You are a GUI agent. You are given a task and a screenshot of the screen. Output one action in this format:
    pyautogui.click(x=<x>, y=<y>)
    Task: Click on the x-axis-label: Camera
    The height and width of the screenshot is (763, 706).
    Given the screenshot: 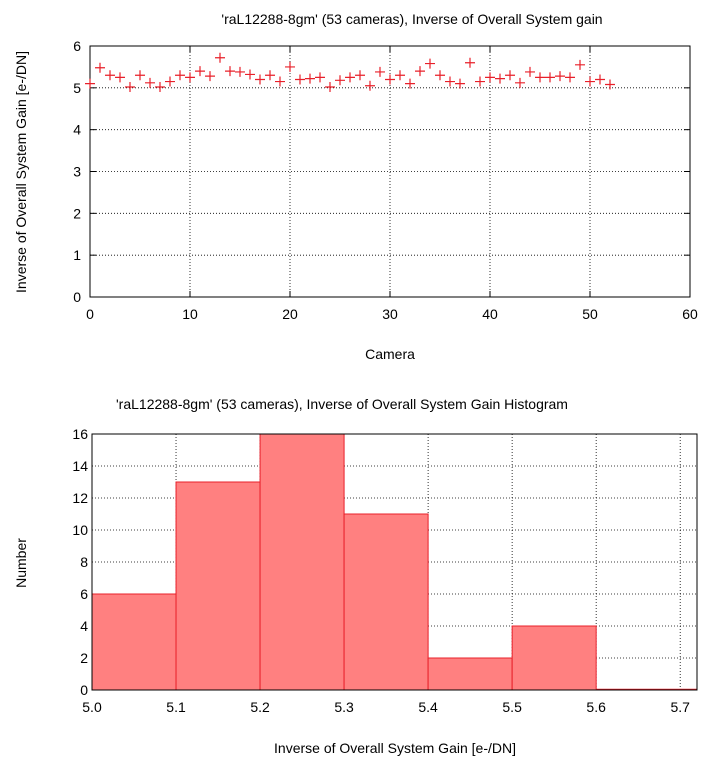 What is the action you would take?
    pyautogui.click(x=390, y=354)
    